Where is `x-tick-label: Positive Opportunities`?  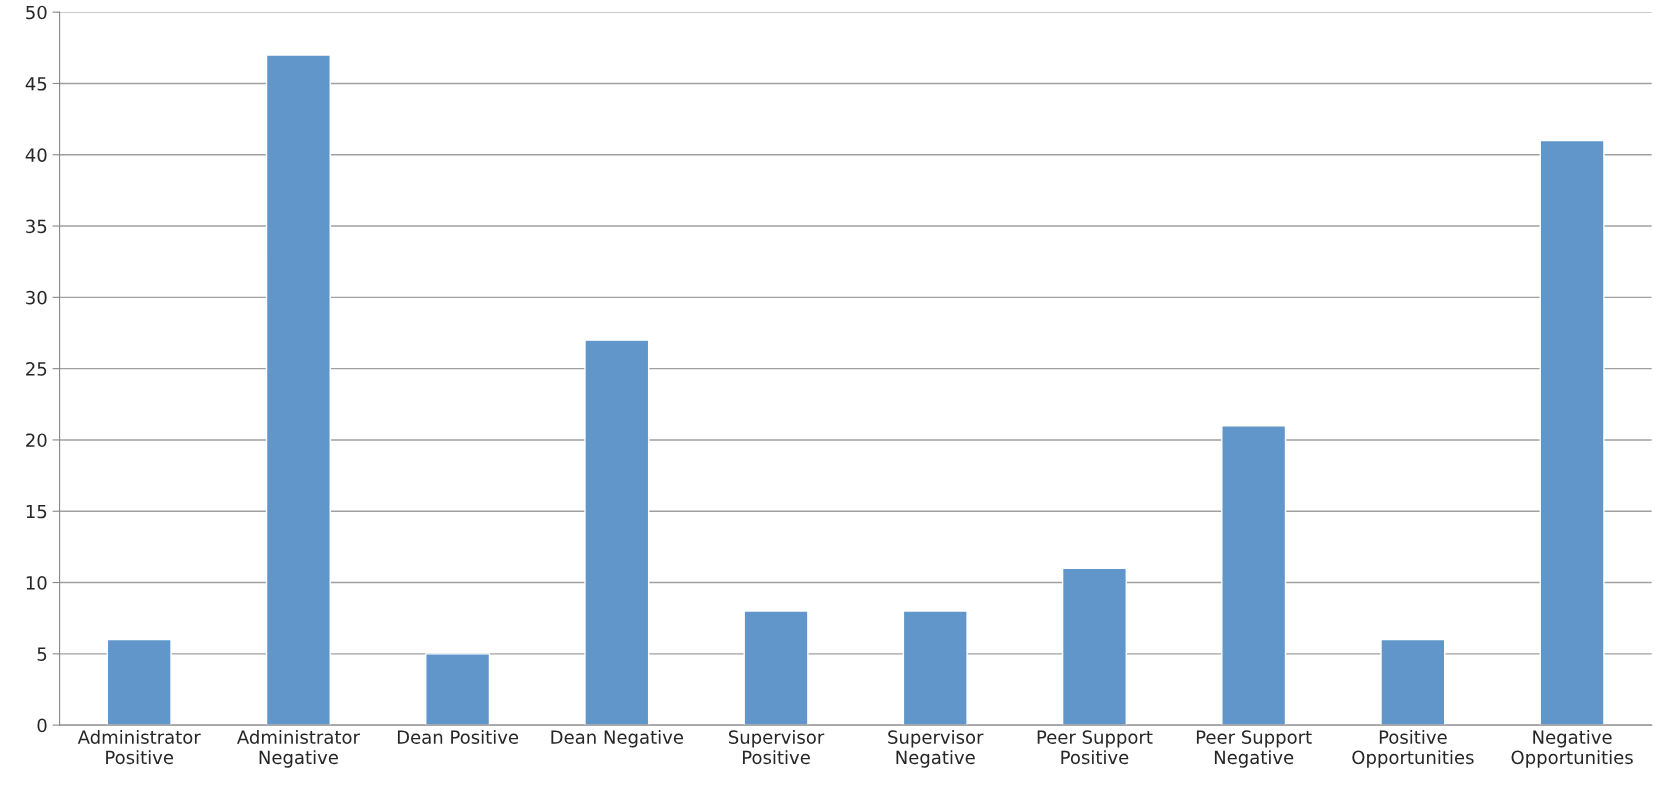 x-tick-label: Positive Opportunities is located at coordinates (1413, 748).